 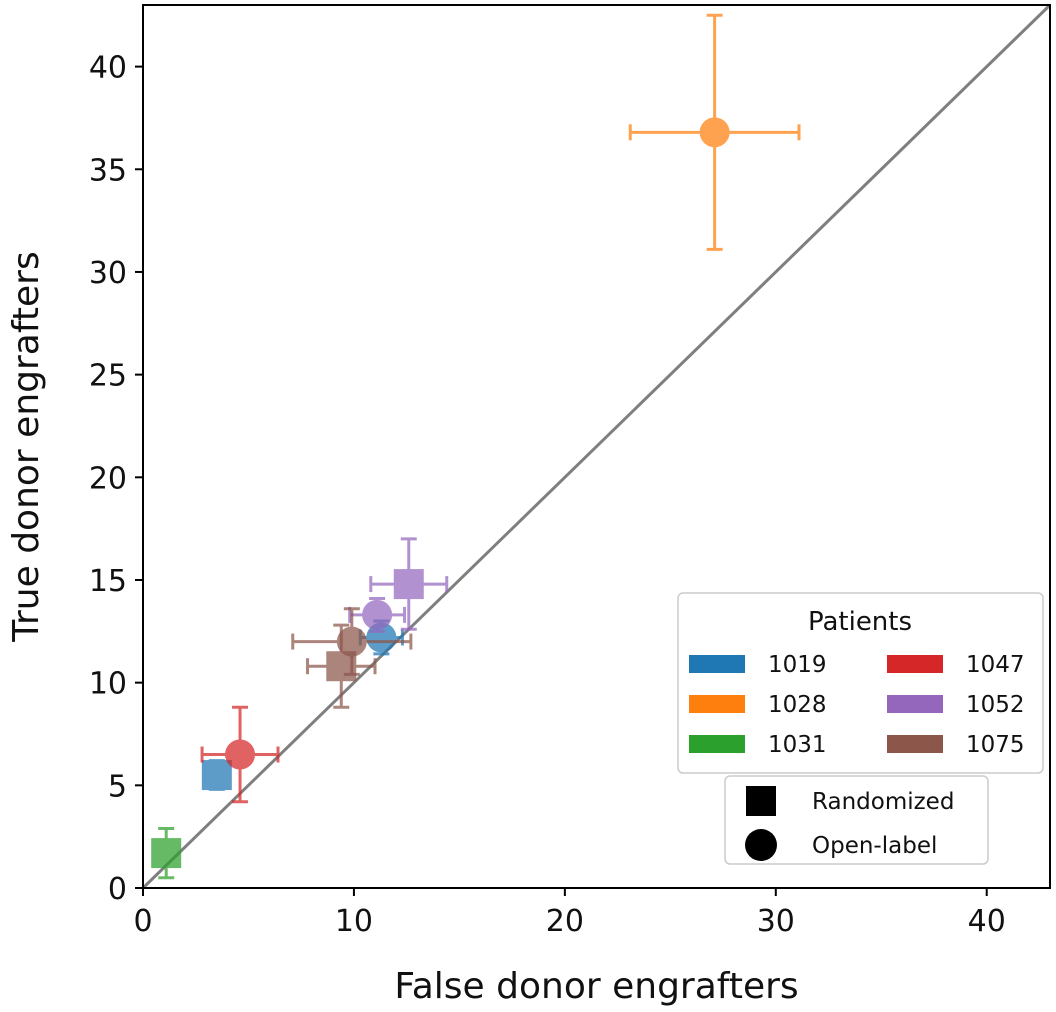 I want to click on marker-legend-label: Randomized, so click(x=883, y=802).